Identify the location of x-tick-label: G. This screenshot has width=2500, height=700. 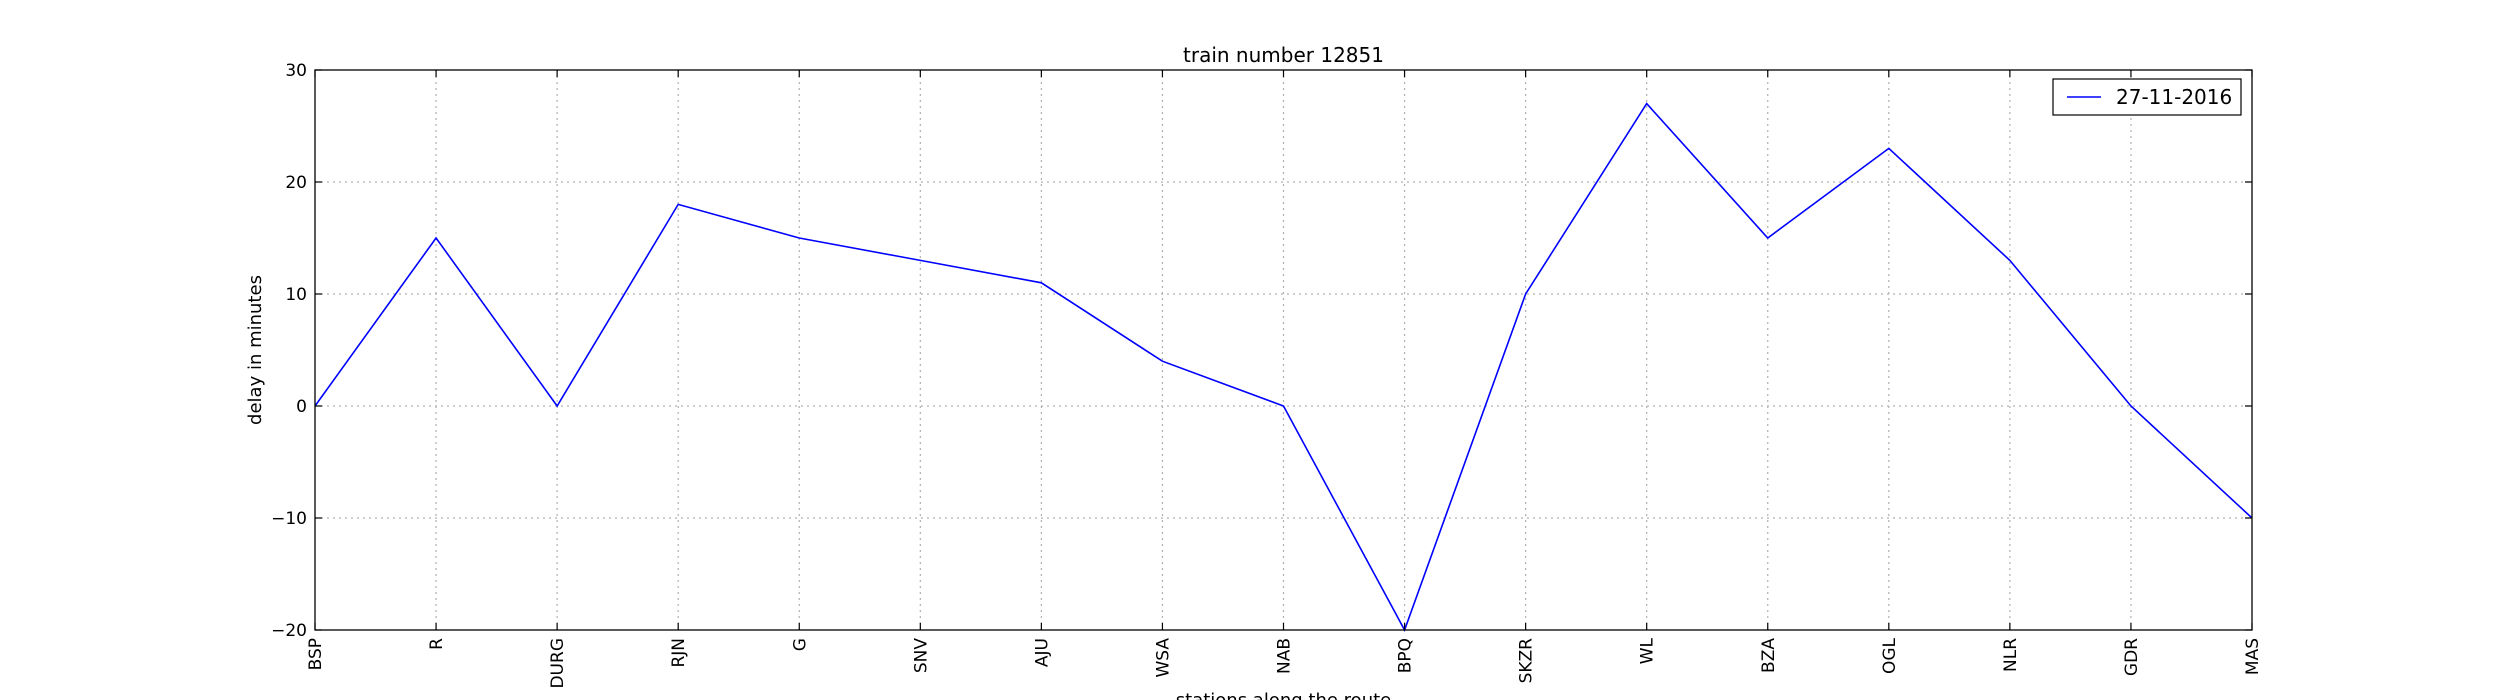
(800, 644).